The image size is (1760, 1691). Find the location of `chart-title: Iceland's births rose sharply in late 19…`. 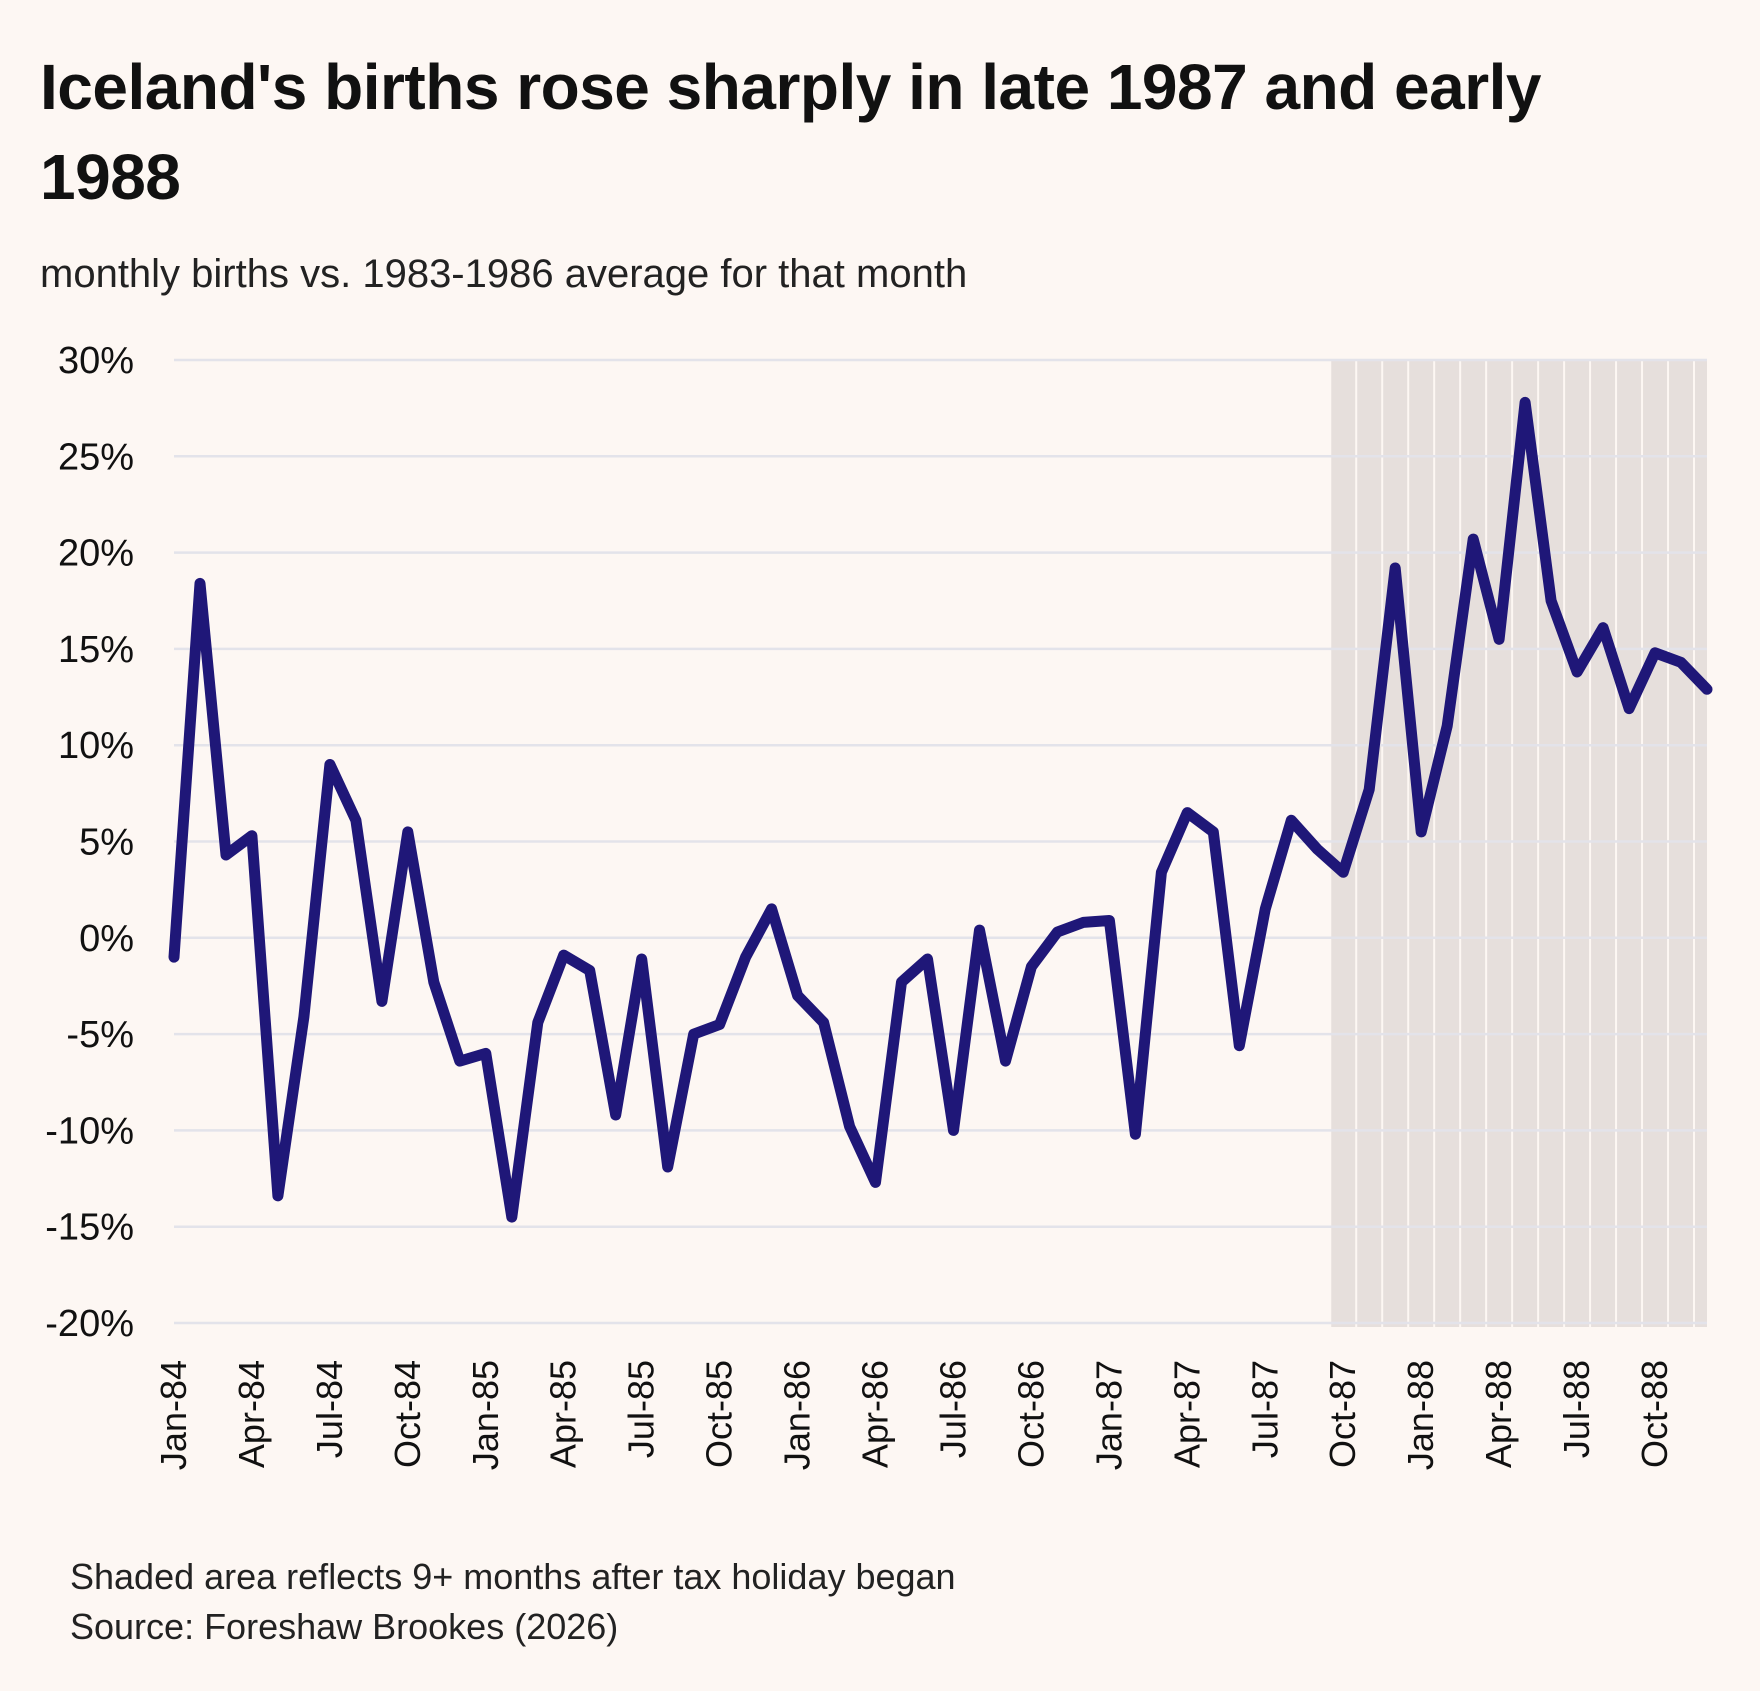

chart-title: Iceland's births rose sharply in late 19… is located at coordinates (791, 132).